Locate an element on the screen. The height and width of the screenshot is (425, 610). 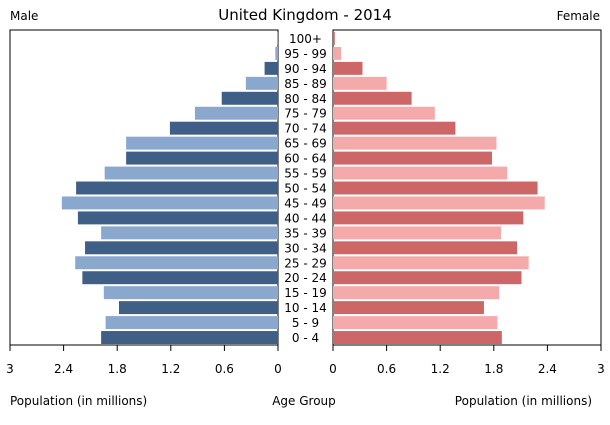
age-group-label: 20 - 24 is located at coordinates (305, 278).